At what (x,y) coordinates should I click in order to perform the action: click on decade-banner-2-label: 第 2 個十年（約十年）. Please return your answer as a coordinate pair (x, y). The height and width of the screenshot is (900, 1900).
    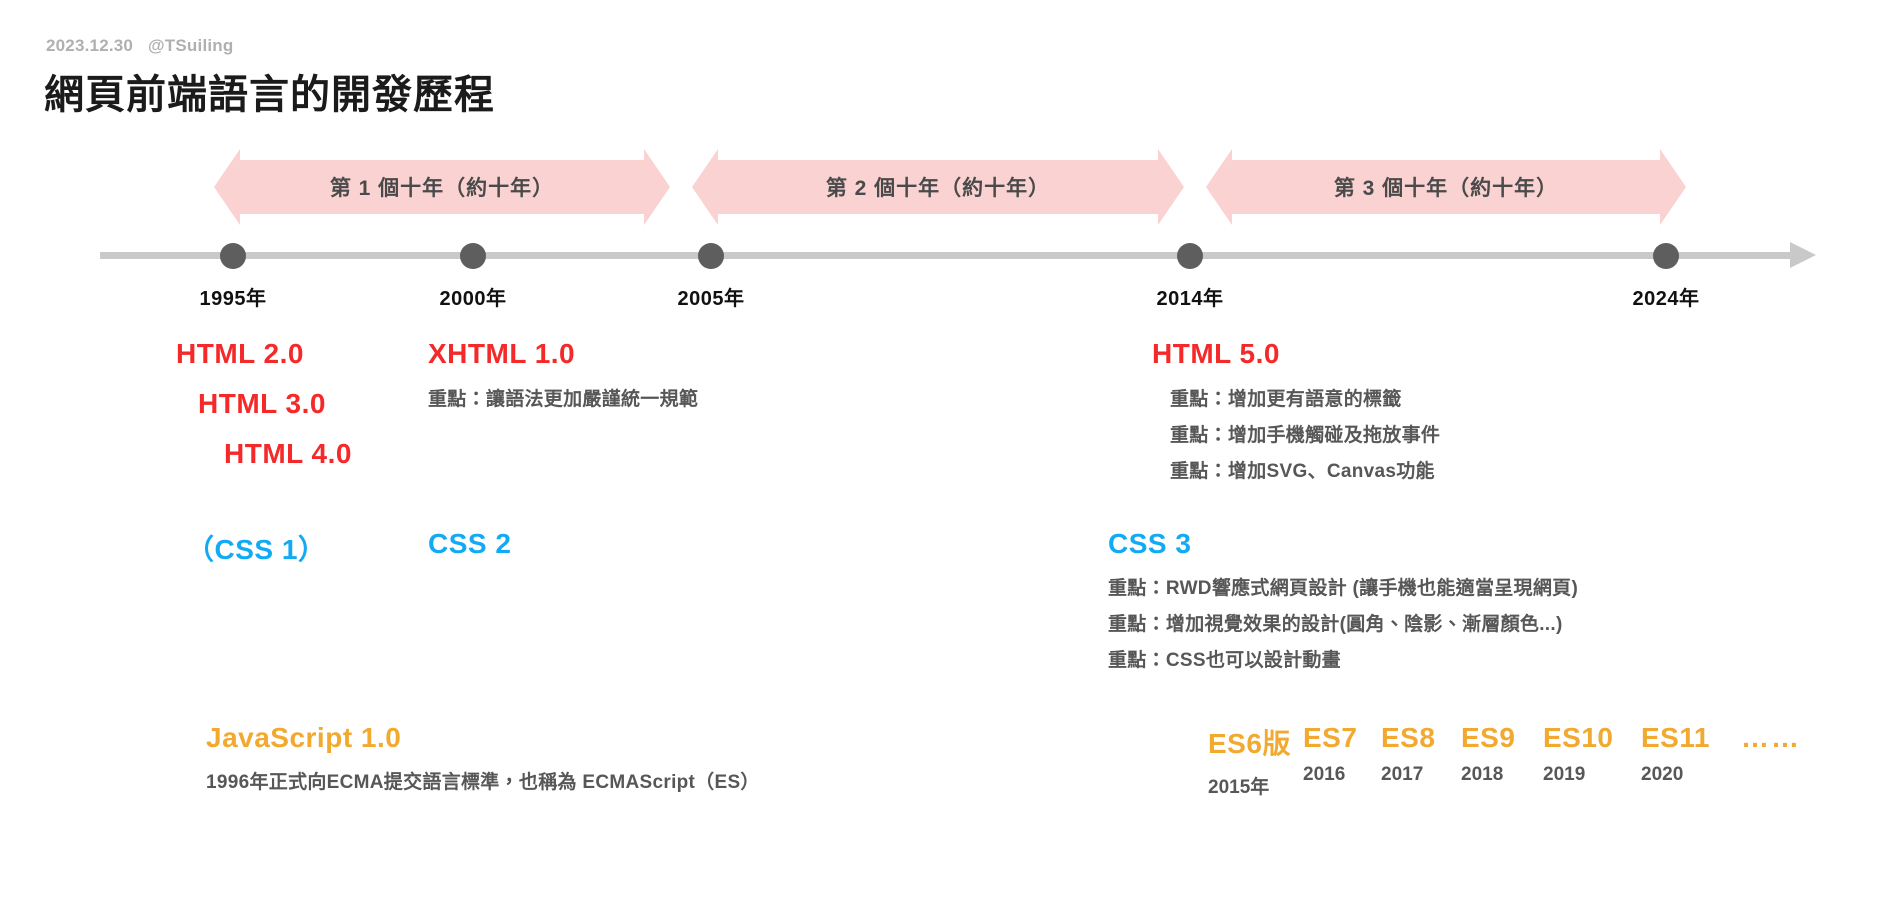
    Looking at the image, I should click on (938, 188).